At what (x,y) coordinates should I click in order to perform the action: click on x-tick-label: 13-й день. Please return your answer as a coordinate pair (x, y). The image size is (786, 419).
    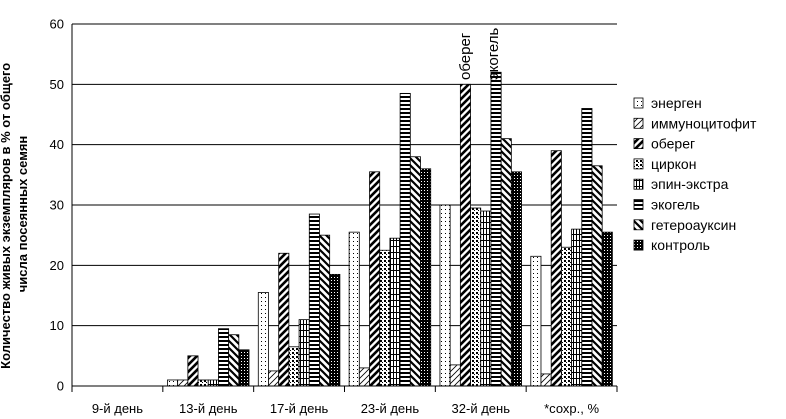
    Looking at the image, I should click on (208, 408).